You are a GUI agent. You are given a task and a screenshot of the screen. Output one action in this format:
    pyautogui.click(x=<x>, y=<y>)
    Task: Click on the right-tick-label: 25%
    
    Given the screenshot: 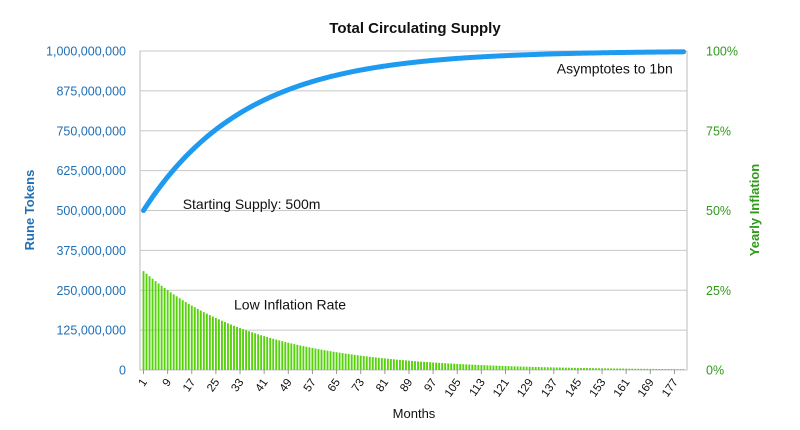 What is the action you would take?
    pyautogui.click(x=718, y=291)
    